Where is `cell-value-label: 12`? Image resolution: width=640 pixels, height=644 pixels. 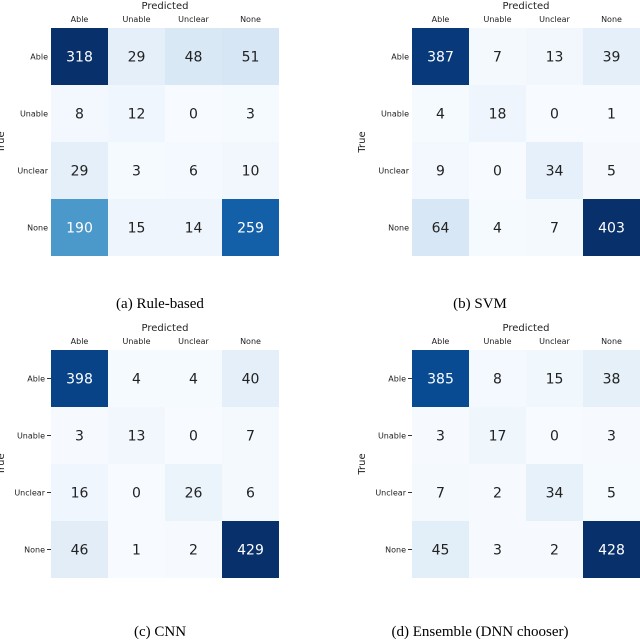
cell-value-label: 12 is located at coordinates (137, 115).